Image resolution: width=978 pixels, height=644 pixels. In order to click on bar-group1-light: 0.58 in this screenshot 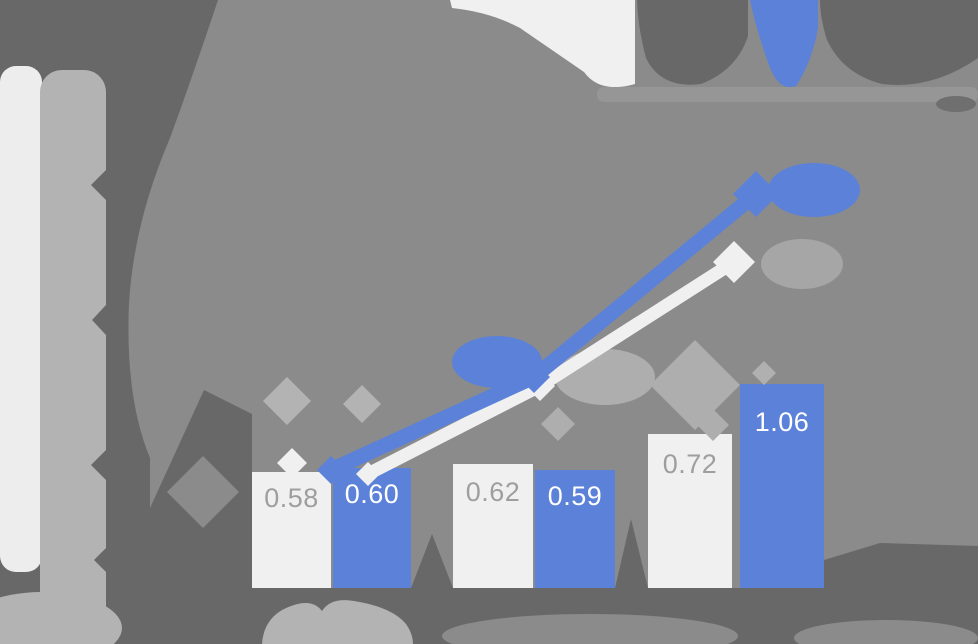, I will do `click(291, 530)`.